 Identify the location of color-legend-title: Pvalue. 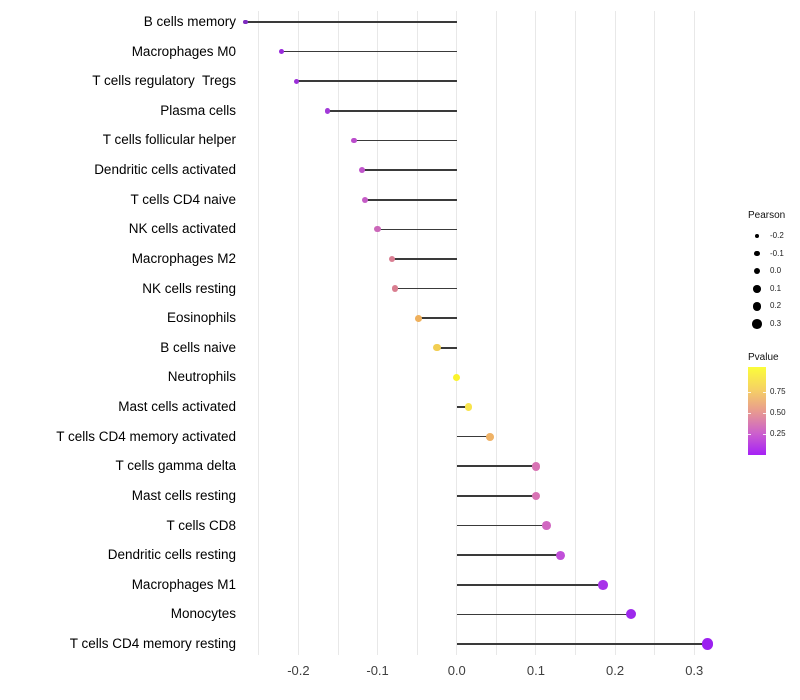
(763, 357).